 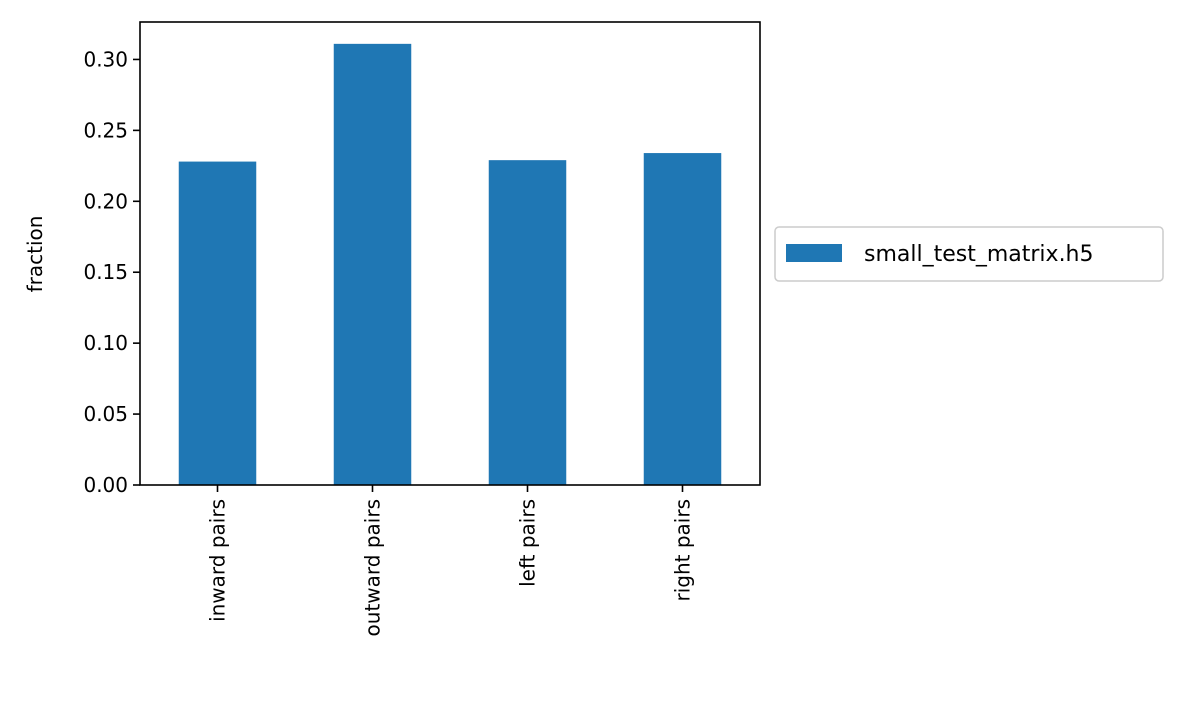 I want to click on y-tick-label: 0.30, so click(x=105, y=59).